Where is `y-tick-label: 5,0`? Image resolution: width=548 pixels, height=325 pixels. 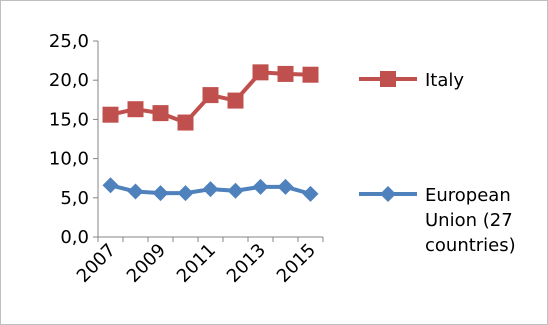 y-tick-label: 5,0 is located at coordinates (74, 198).